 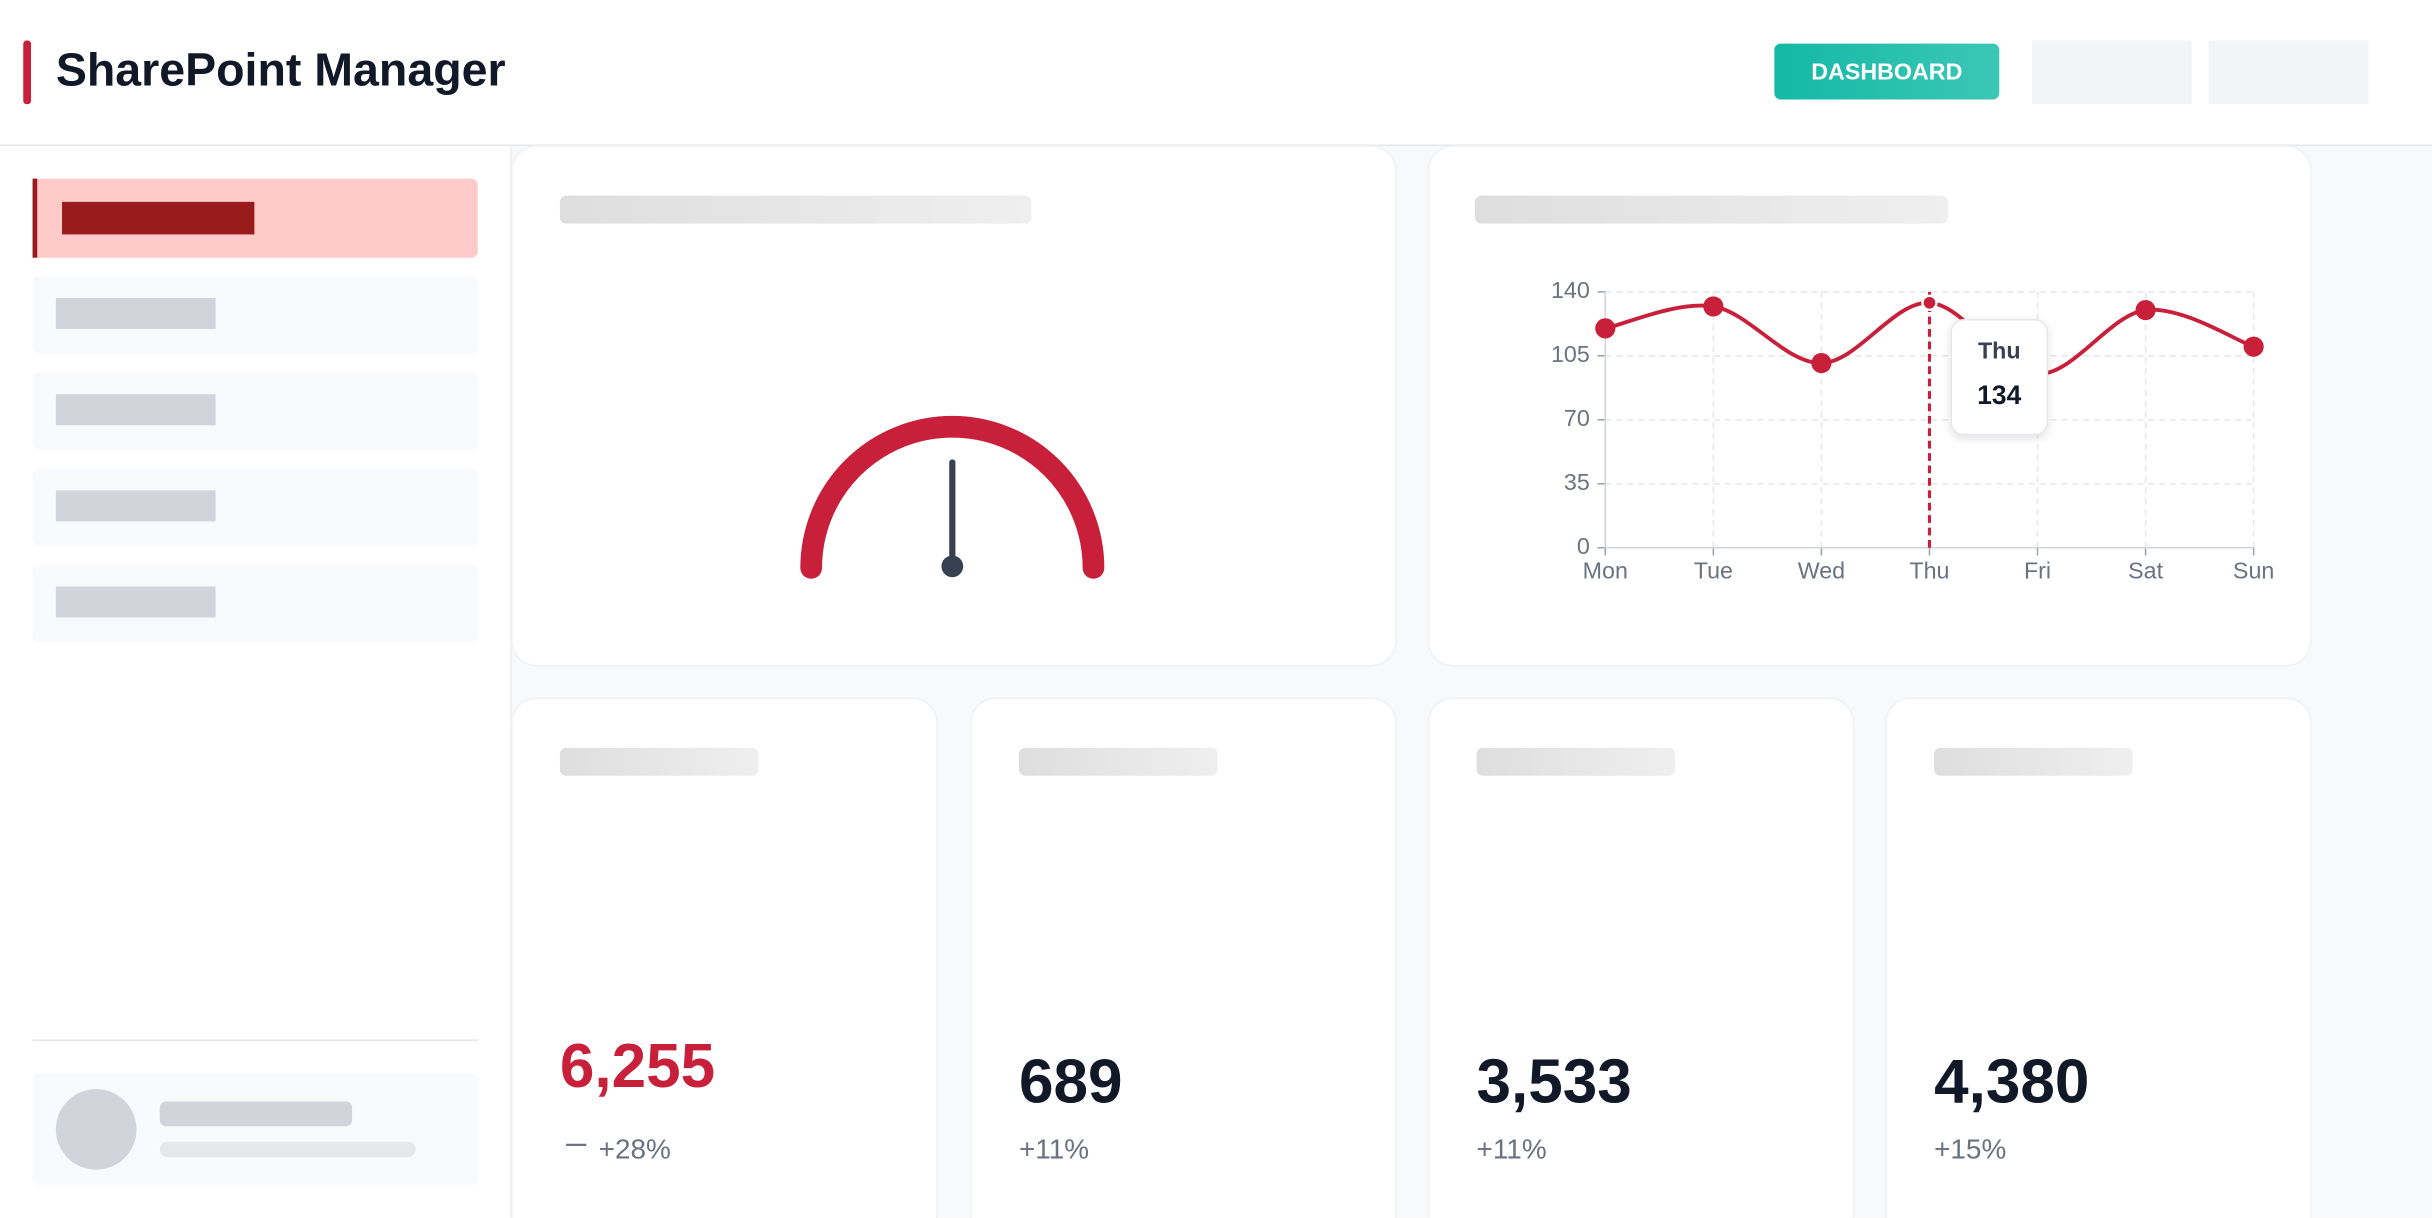 What do you see at coordinates (1999, 350) in the screenshot?
I see `tooltip-label: Thu` at bounding box center [1999, 350].